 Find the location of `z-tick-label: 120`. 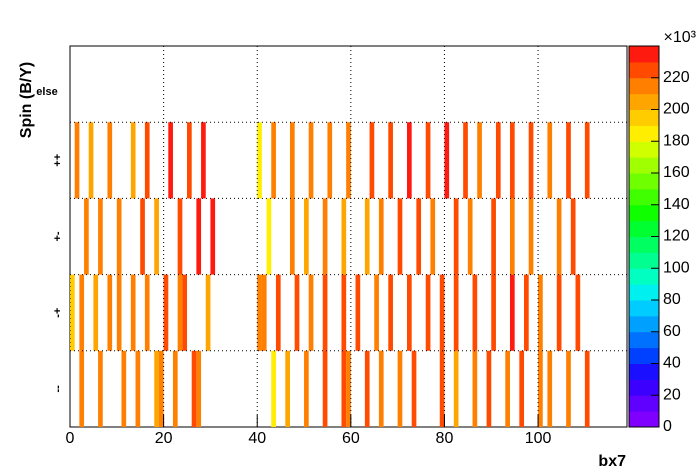

z-tick-label: 120 is located at coordinates (676, 236).